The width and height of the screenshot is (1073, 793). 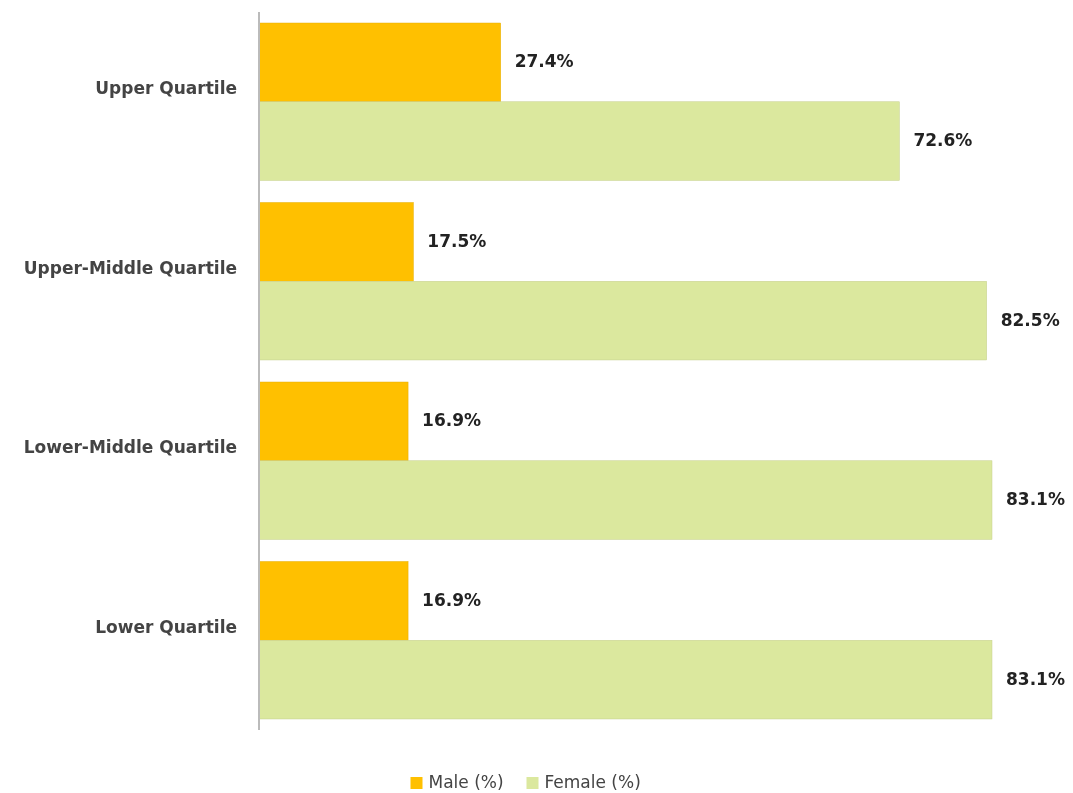 What do you see at coordinates (544, 61) in the screenshot?
I see `data-label: 27.4%` at bounding box center [544, 61].